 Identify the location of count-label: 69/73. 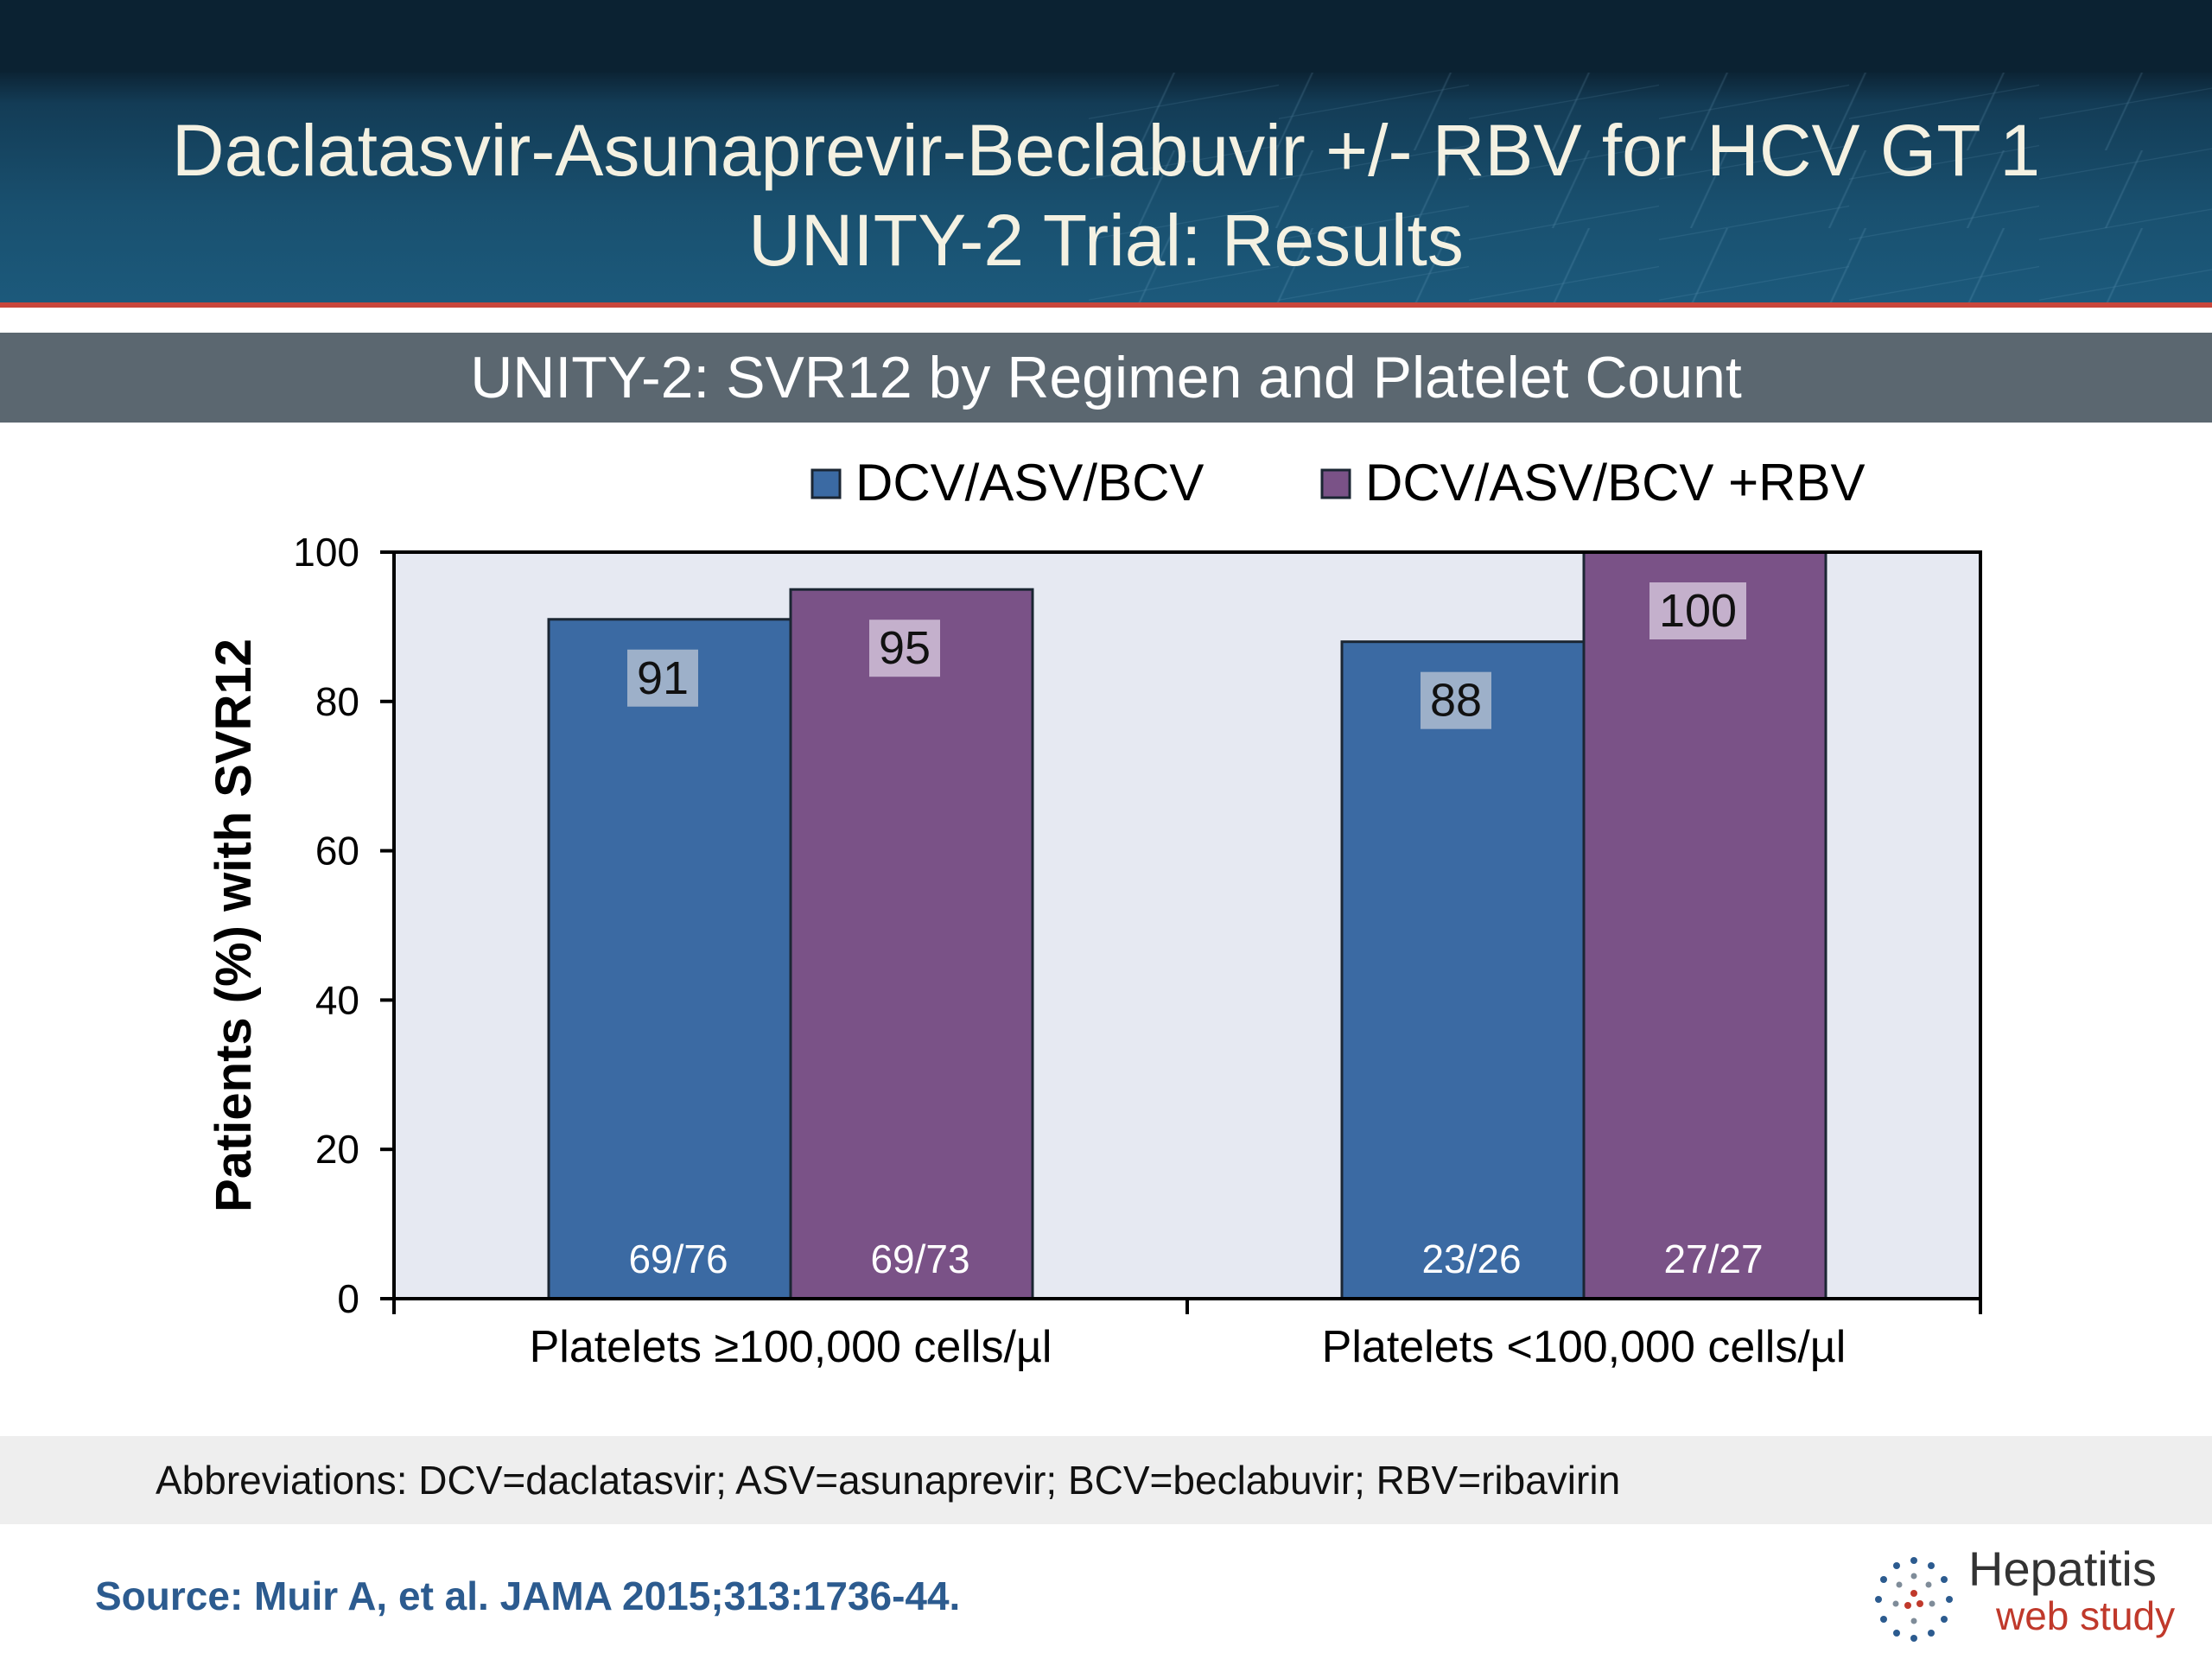
(919, 1258).